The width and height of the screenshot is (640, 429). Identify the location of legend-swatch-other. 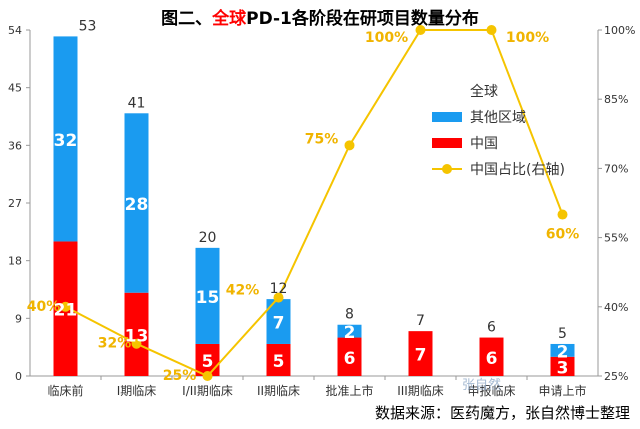
(447, 117).